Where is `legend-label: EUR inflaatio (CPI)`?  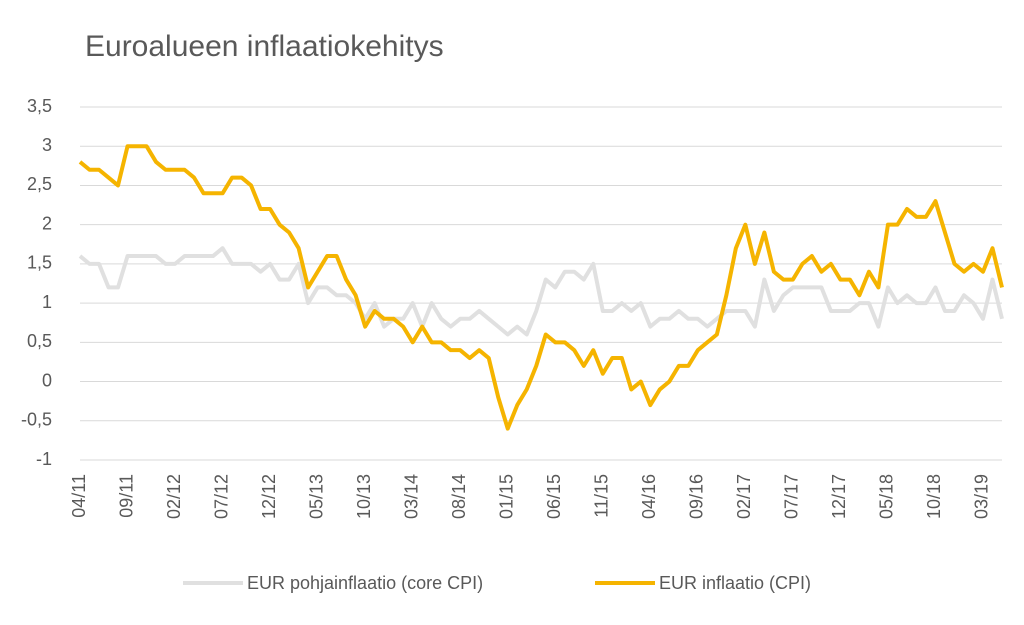 legend-label: EUR inflaatio (CPI) is located at coordinates (735, 583).